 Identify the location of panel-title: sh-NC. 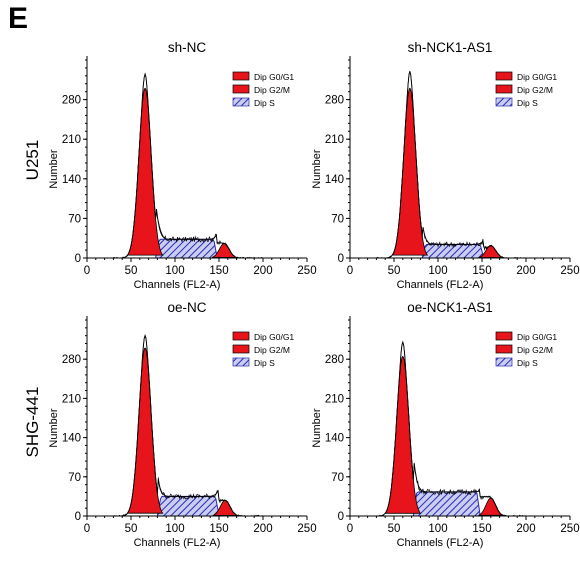
(187, 47).